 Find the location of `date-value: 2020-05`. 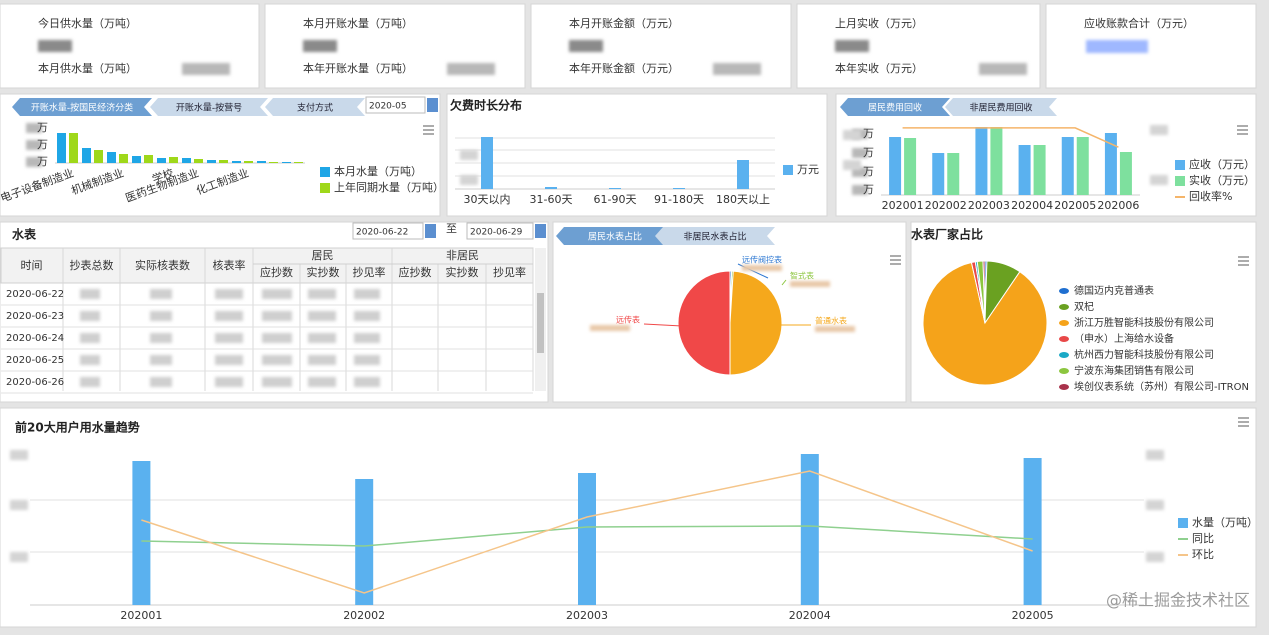

date-value: 2020-05 is located at coordinates (388, 107).